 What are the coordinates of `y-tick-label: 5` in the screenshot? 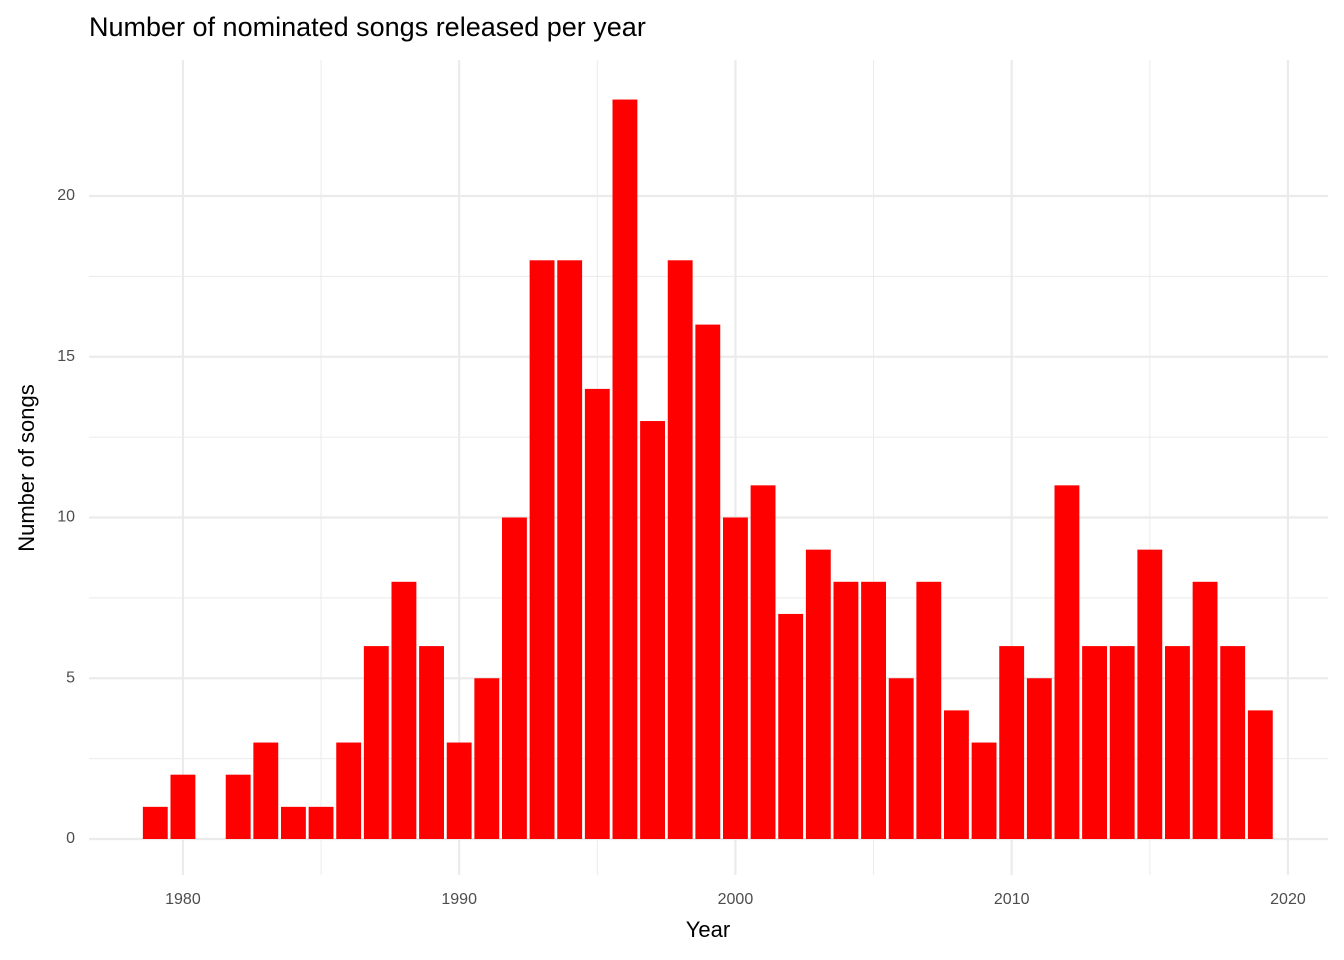 It's located at (70, 677).